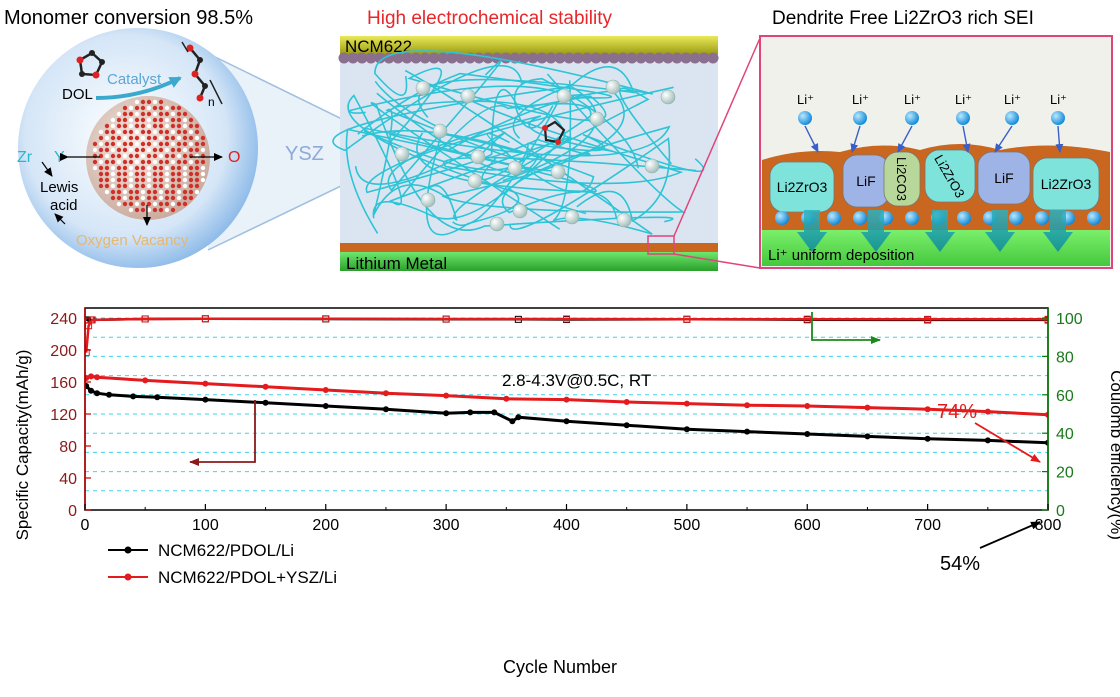 This screenshot has height=697, width=1120. Describe the element at coordinates (304, 154) in the screenshot. I see `ysz-label: YSZ` at that location.